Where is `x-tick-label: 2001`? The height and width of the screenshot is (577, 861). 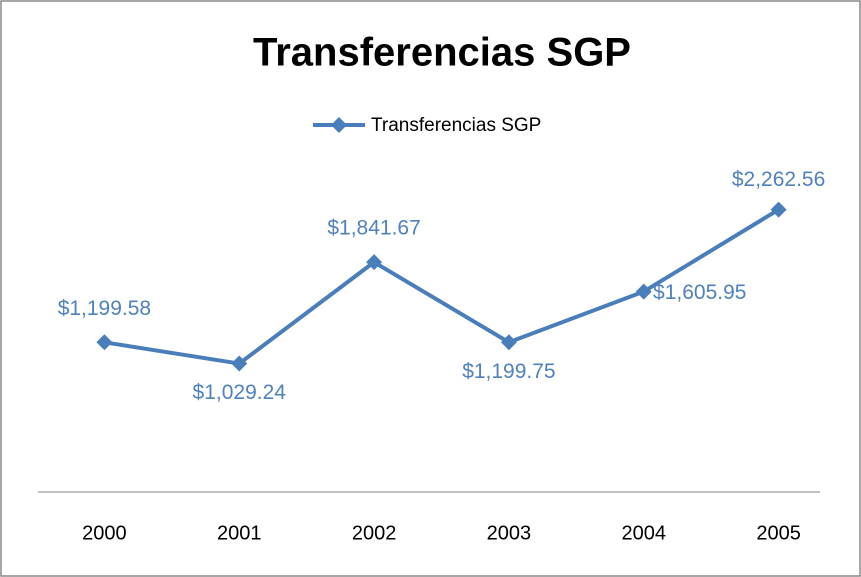 x-tick-label: 2001 is located at coordinates (239, 533).